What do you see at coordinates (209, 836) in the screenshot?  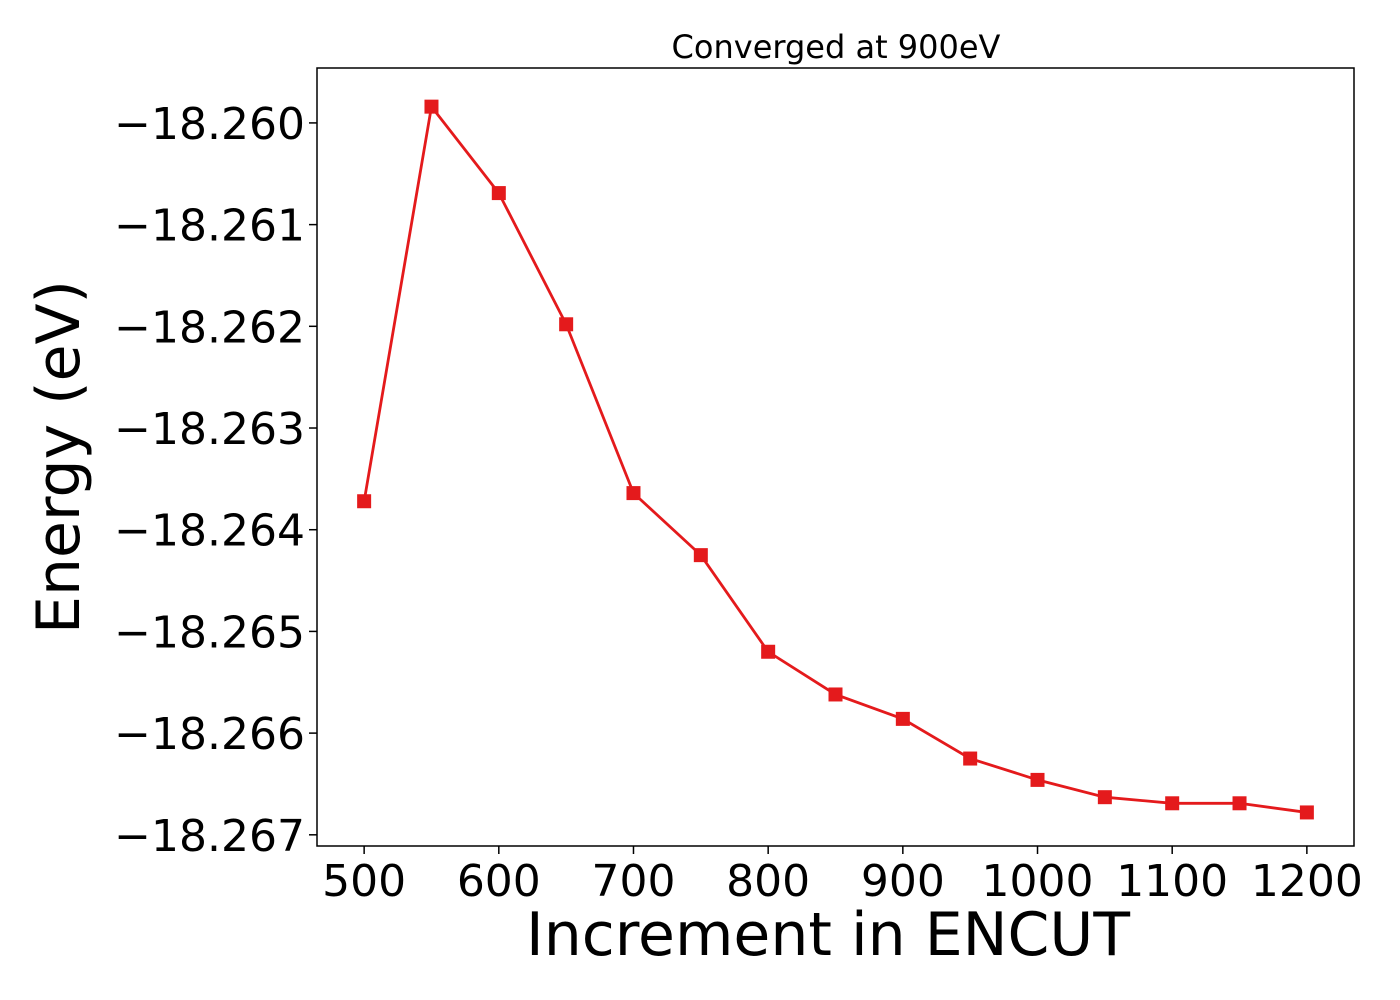 I see `y-tick-label: −18.267` at bounding box center [209, 836].